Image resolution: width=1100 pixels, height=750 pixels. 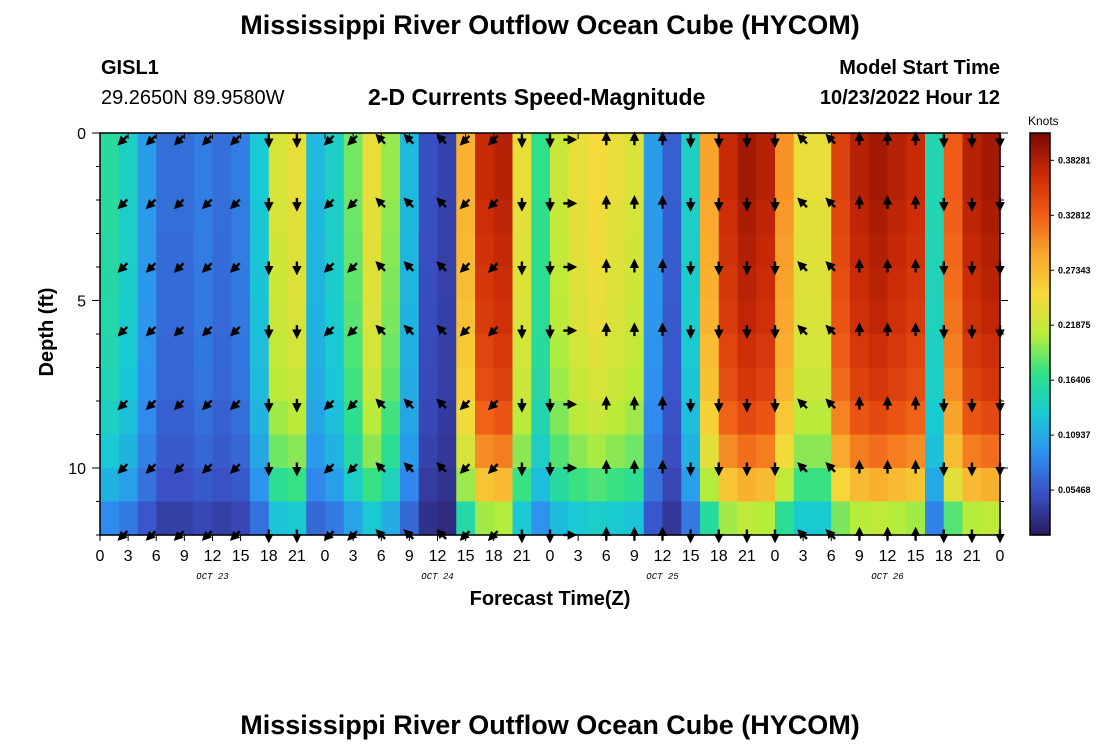 What do you see at coordinates (156, 556) in the screenshot?
I see `x-tick-label: 6` at bounding box center [156, 556].